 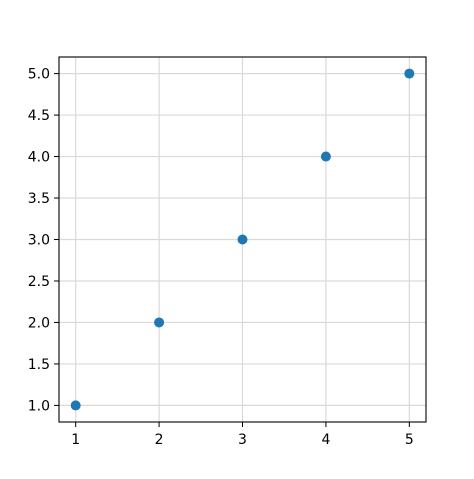 What do you see at coordinates (39, 241) in the screenshot?
I see `y-tick-label: 3.0` at bounding box center [39, 241].